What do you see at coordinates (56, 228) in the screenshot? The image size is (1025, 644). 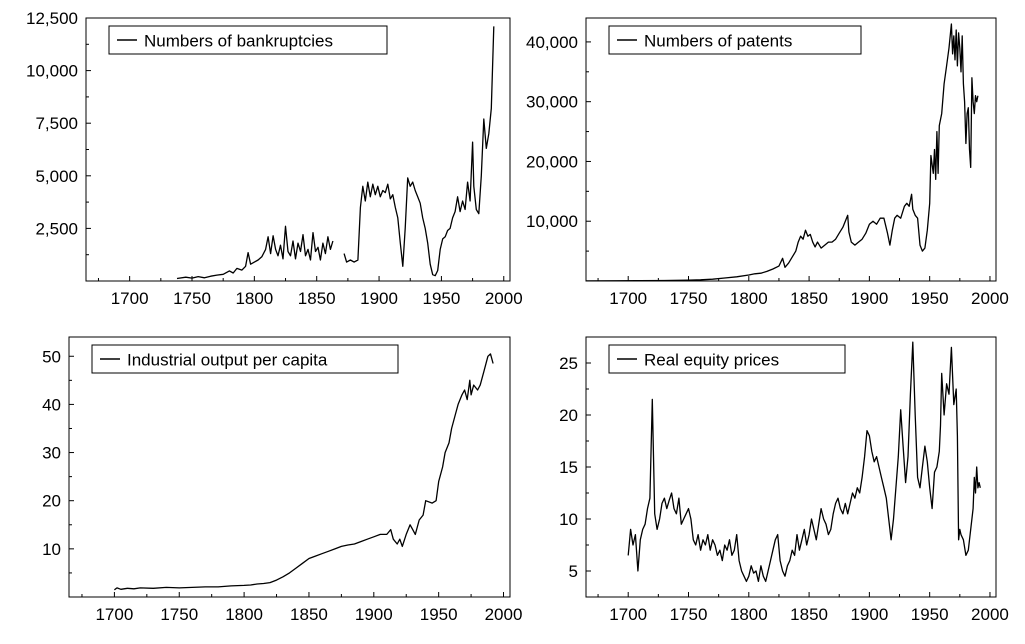 I see `y-tick-label: 2,500` at bounding box center [56, 228].